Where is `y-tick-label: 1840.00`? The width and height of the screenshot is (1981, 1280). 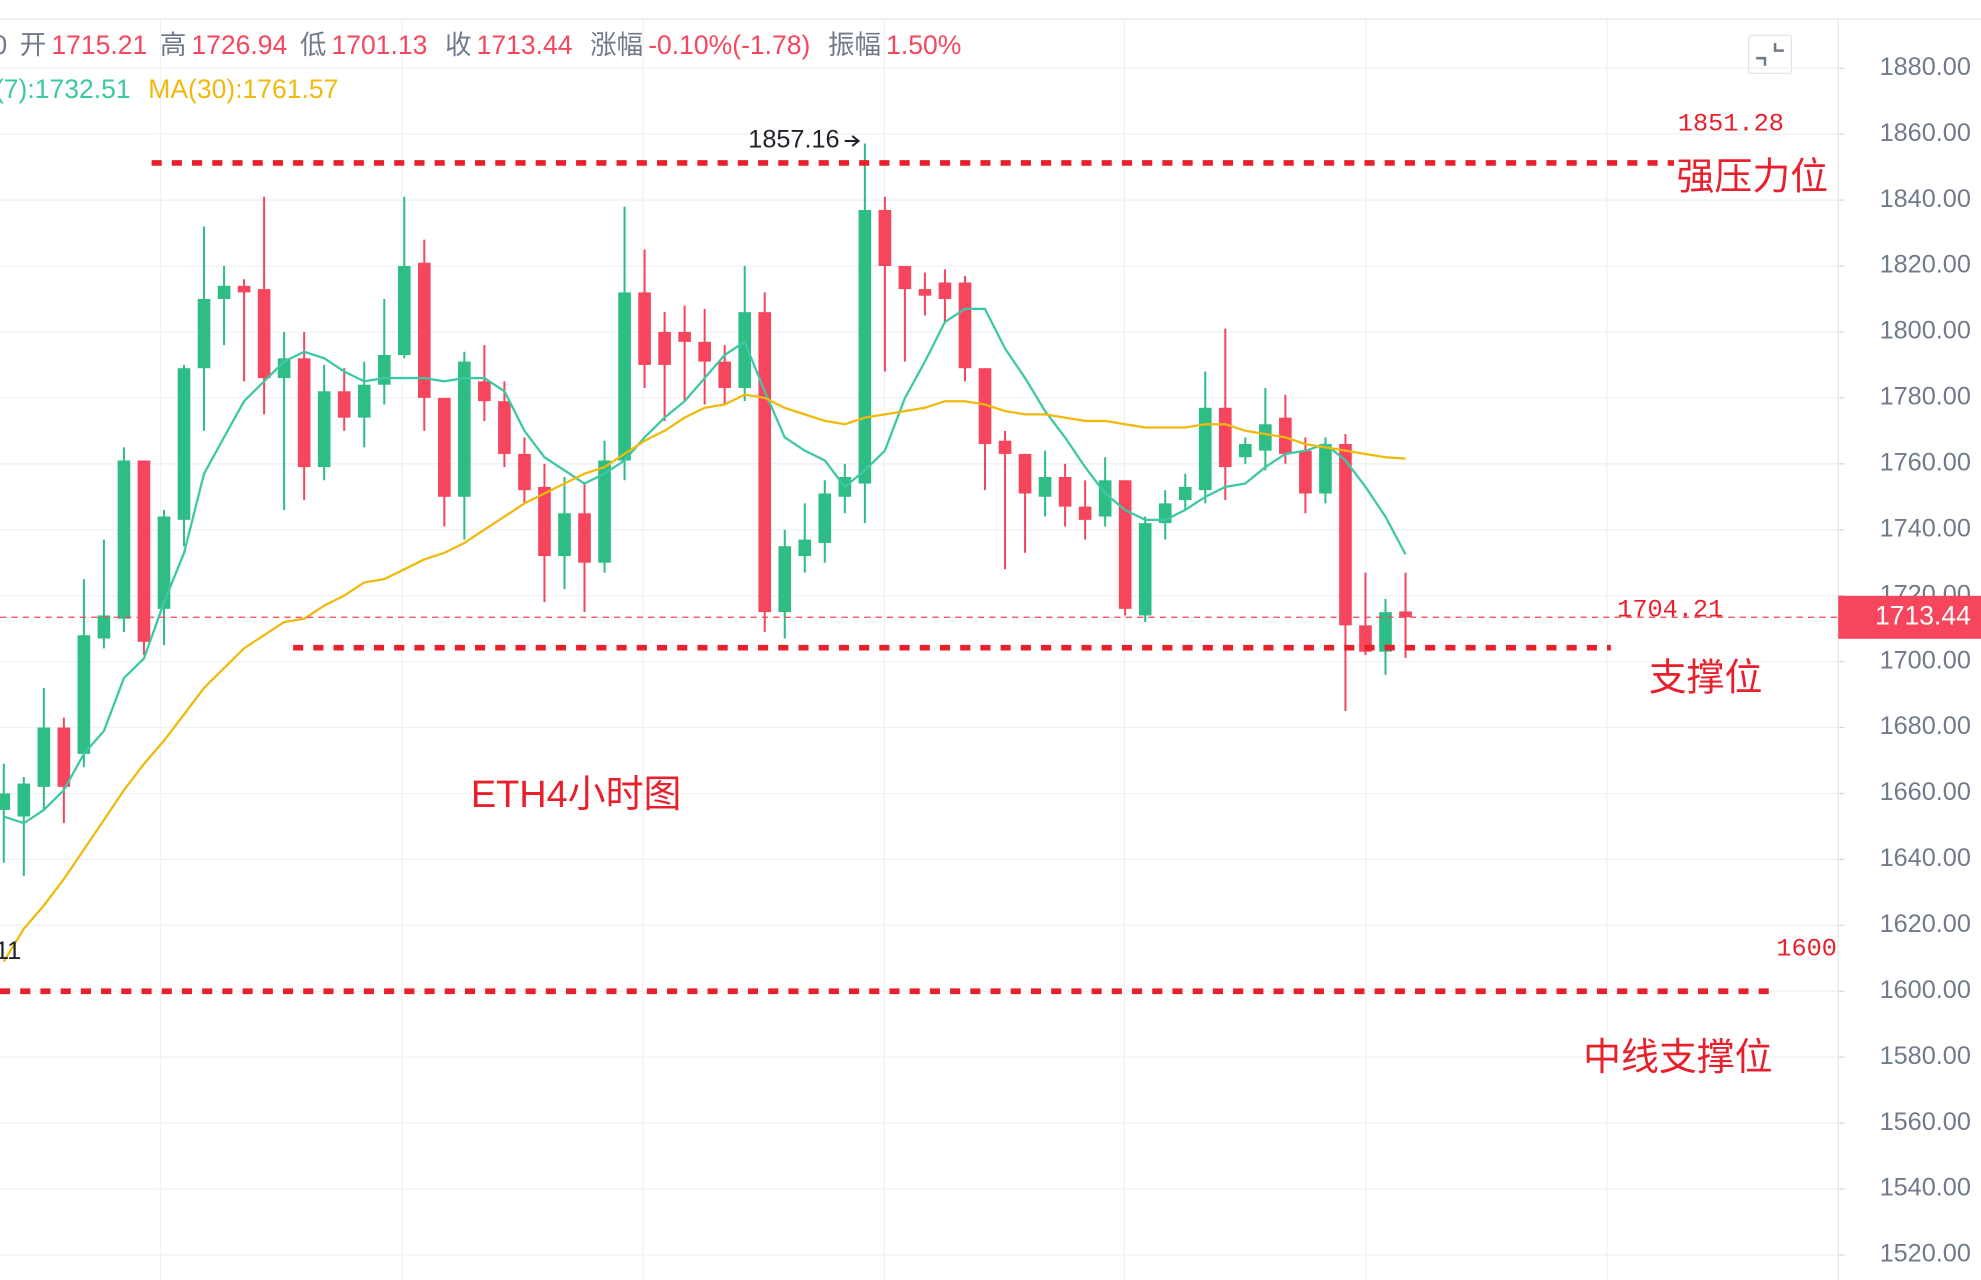
y-tick-label: 1840.00 is located at coordinates (1925, 199).